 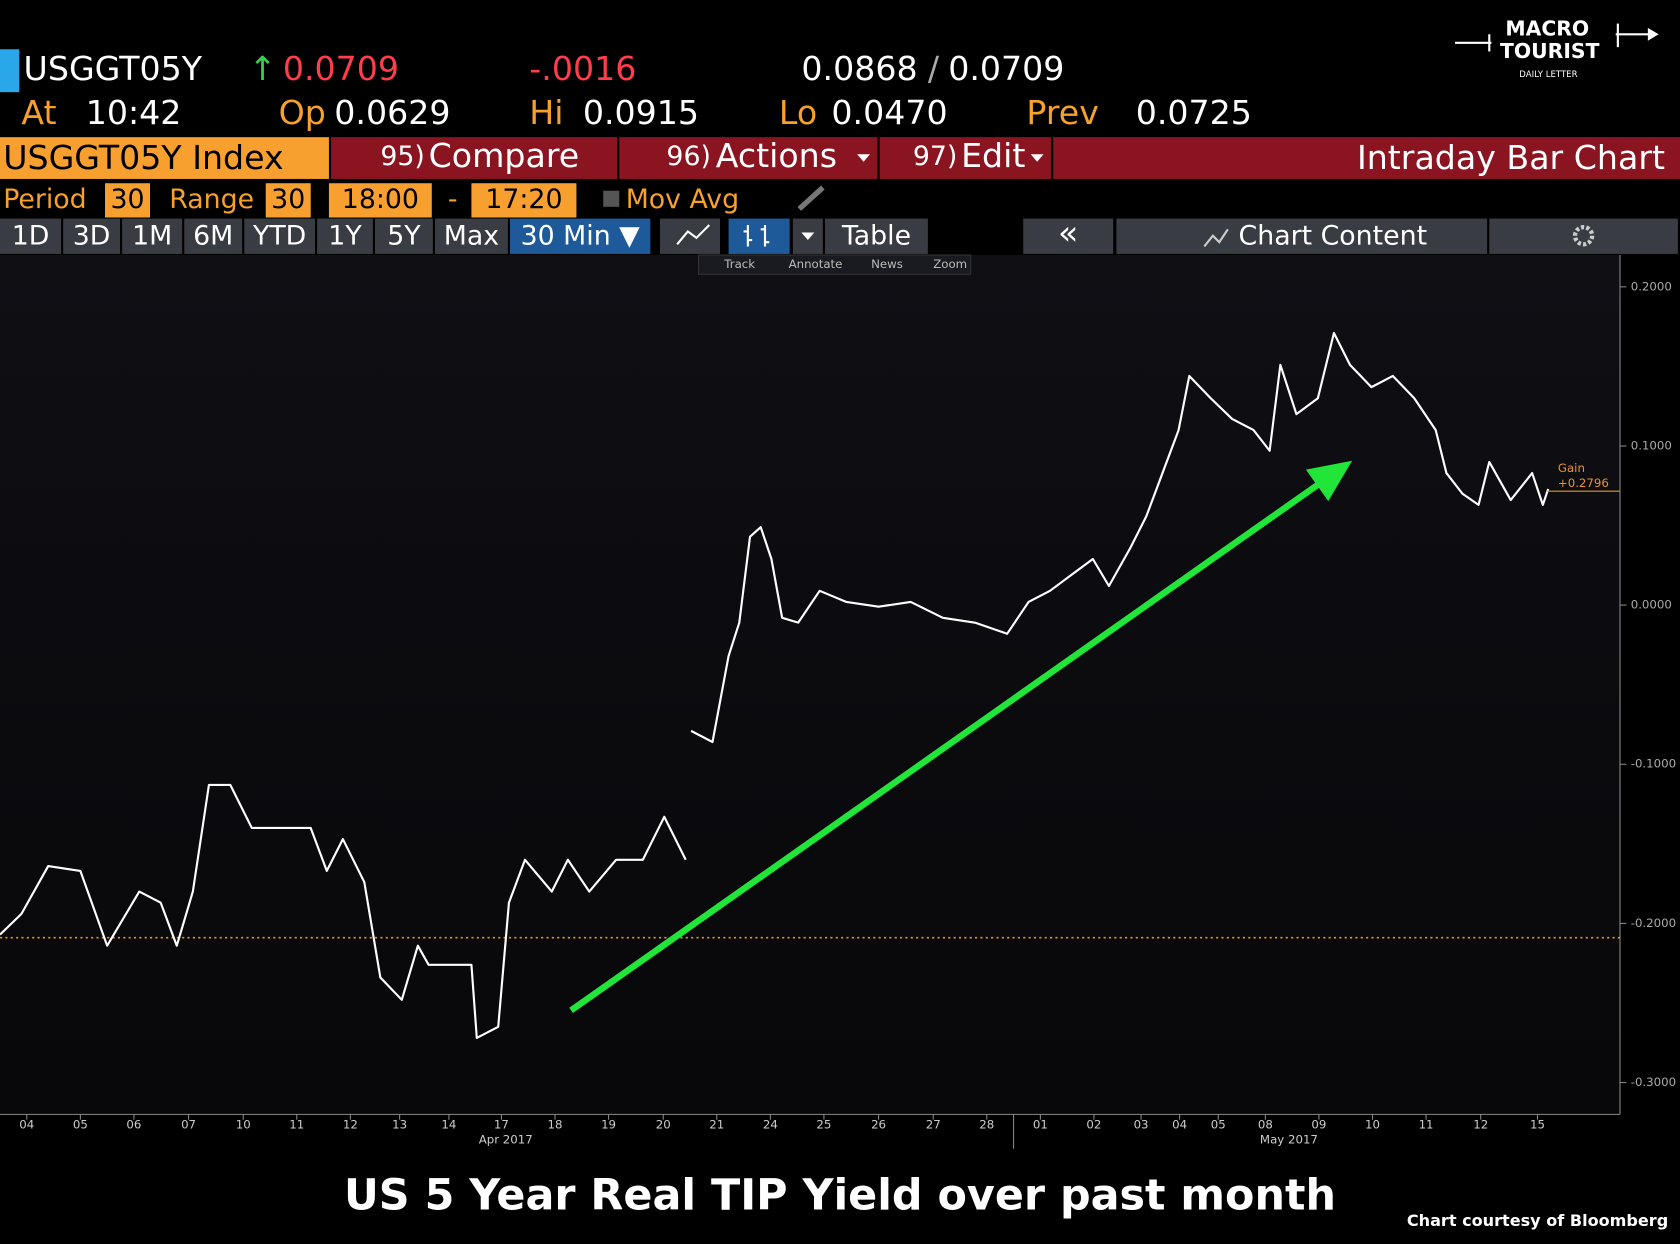 I want to click on tab-label: YTD, so click(x=279, y=235).